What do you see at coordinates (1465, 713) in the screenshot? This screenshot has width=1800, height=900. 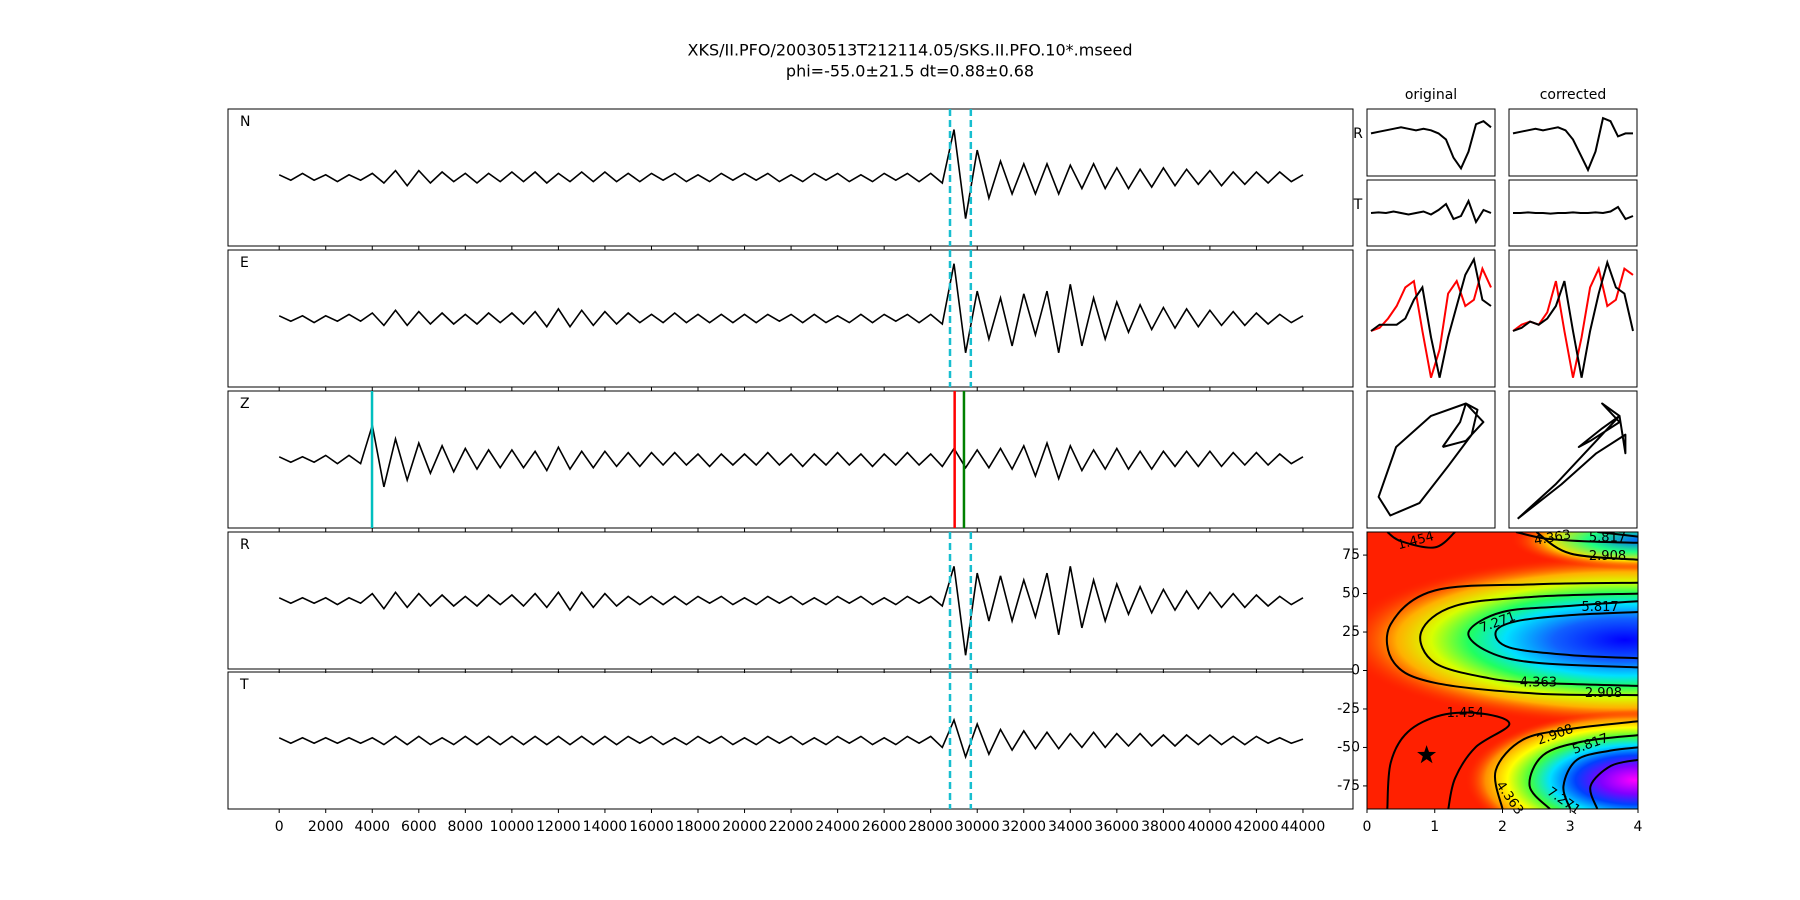 I see `contour-label: 1.454` at bounding box center [1465, 713].